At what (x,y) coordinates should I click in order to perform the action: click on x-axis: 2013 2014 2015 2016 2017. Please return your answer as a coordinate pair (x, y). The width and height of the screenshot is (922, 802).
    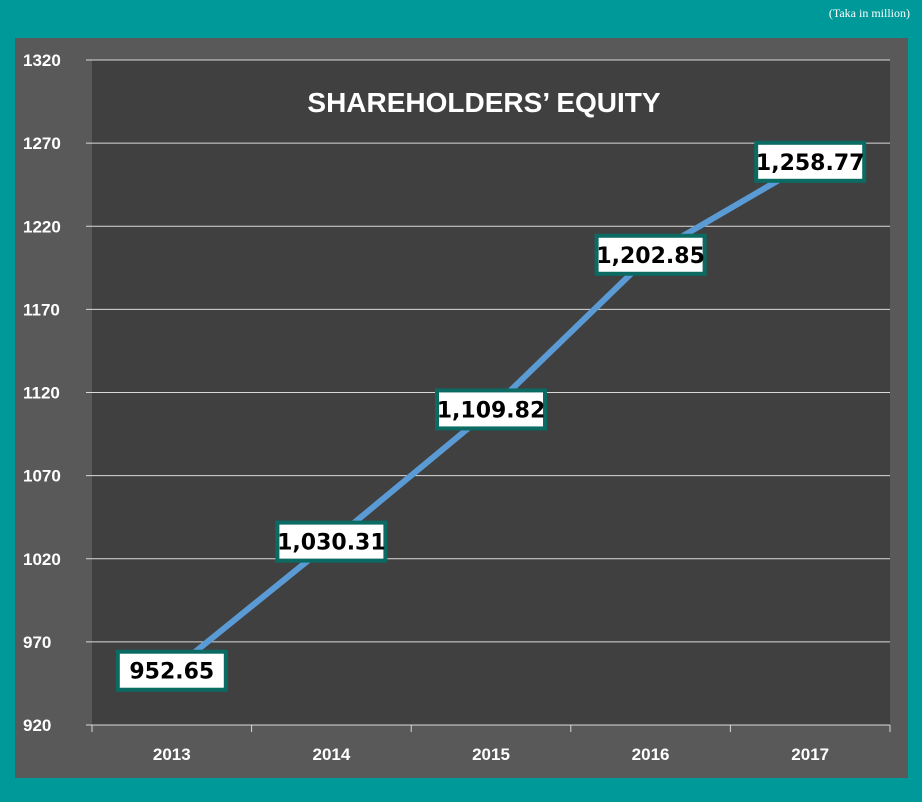
    Looking at the image, I should click on (491, 744).